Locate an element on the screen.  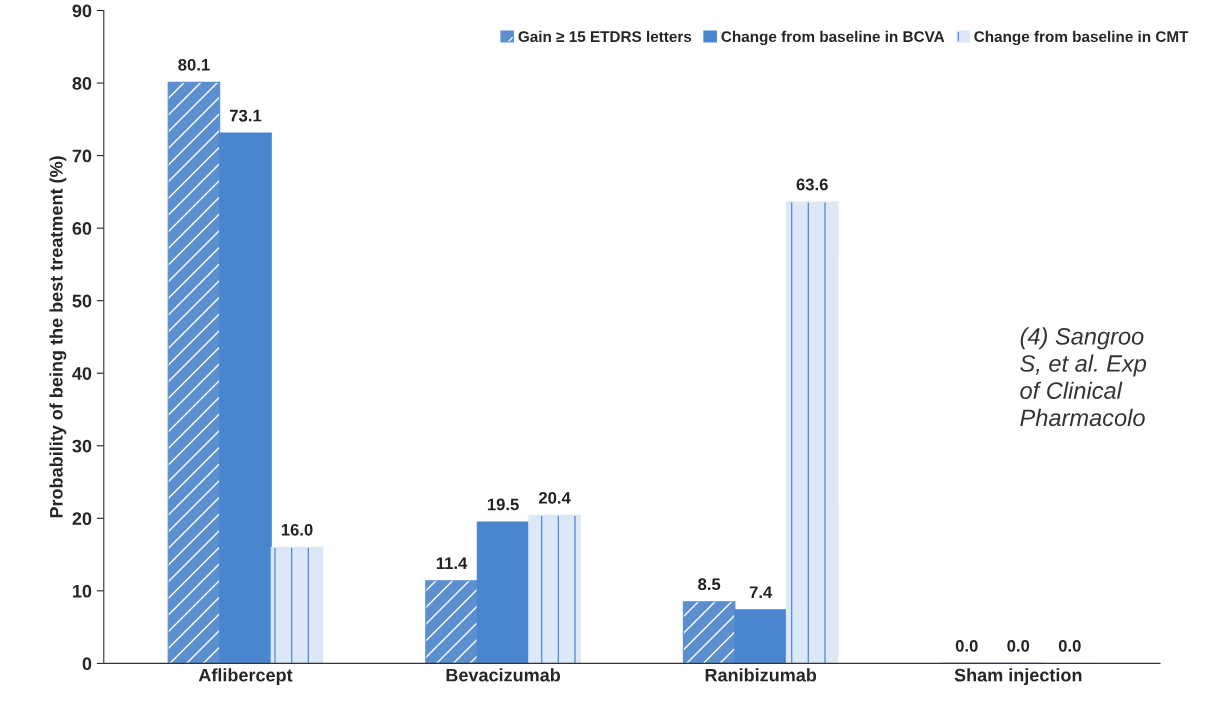
x-tick-label: Aflibercept is located at coordinates (245, 677).